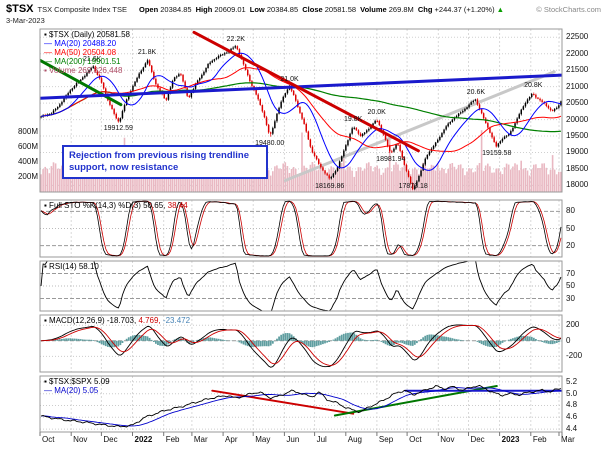 The width and height of the screenshot is (605, 451). What do you see at coordinates (313, 9) in the screenshot?
I see `quote-label: Close` at bounding box center [313, 9].